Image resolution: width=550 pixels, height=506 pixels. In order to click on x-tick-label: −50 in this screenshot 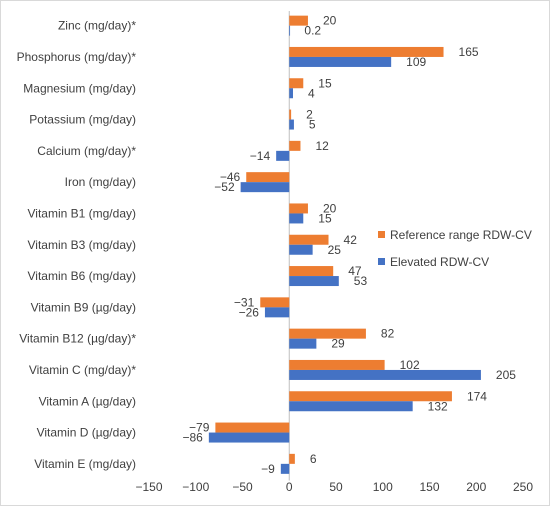, I will do `click(242, 487)`.